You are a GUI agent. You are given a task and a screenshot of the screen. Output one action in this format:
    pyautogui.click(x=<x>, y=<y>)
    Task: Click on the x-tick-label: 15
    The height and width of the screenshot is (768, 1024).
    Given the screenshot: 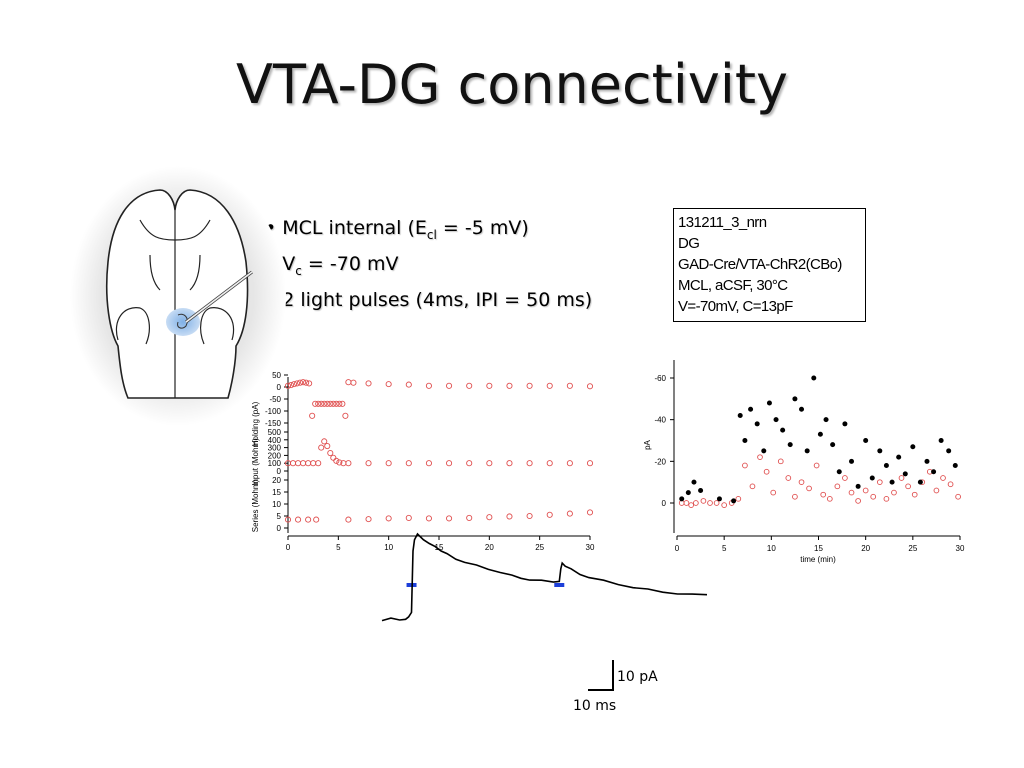 What is the action you would take?
    pyautogui.click(x=818, y=548)
    